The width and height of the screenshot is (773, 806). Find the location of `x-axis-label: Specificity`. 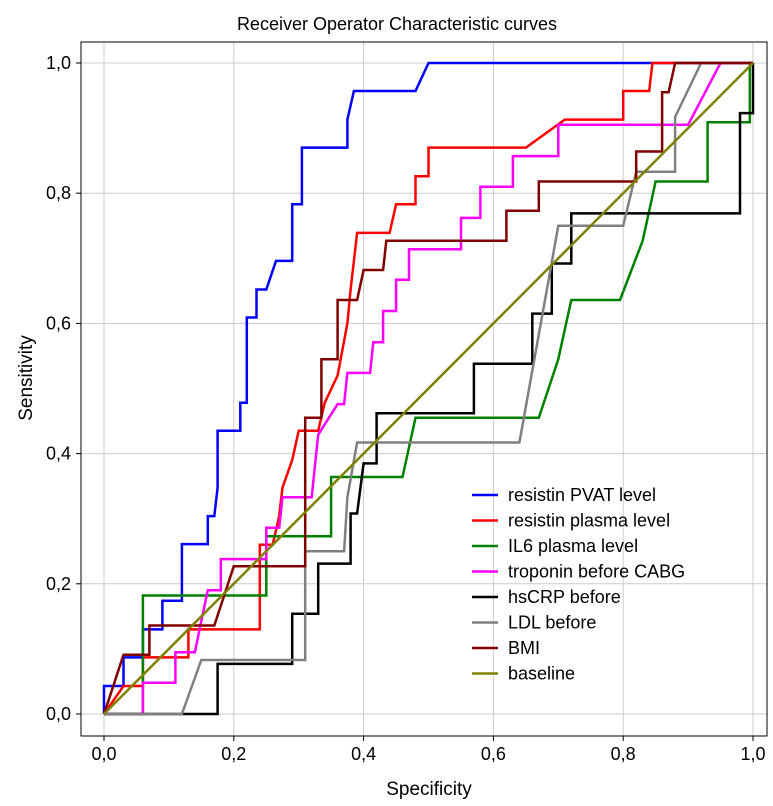

x-axis-label: Specificity is located at coordinates (429, 789).